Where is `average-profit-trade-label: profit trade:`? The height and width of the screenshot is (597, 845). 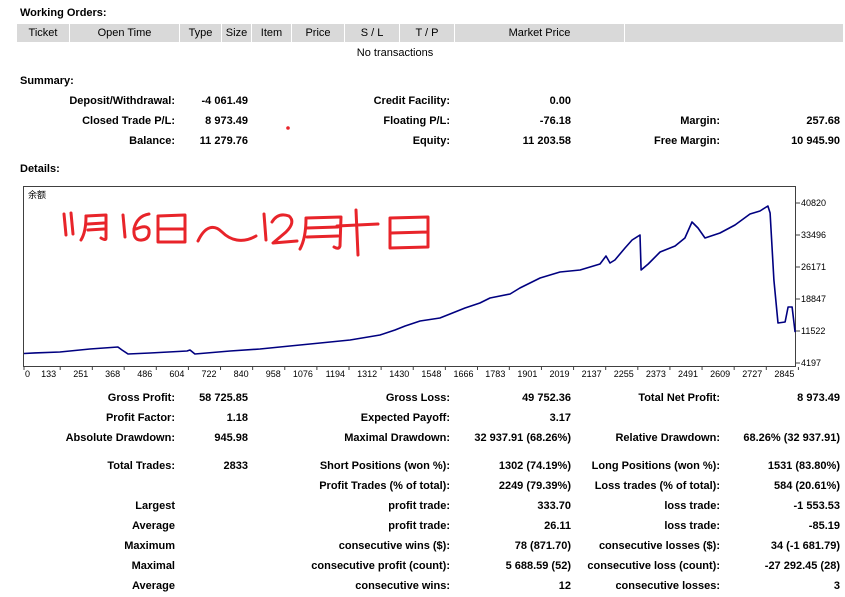
average-profit-trade-label: profit trade: is located at coordinates (419, 526).